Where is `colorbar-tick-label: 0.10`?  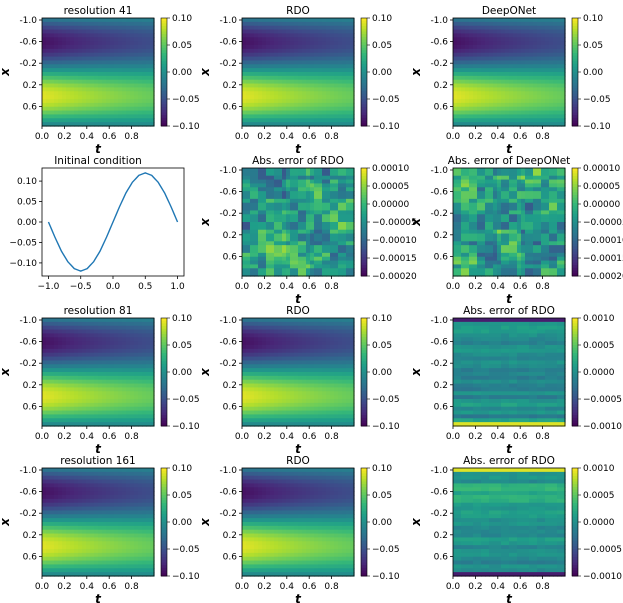 colorbar-tick-label: 0.10 is located at coordinates (382, 19).